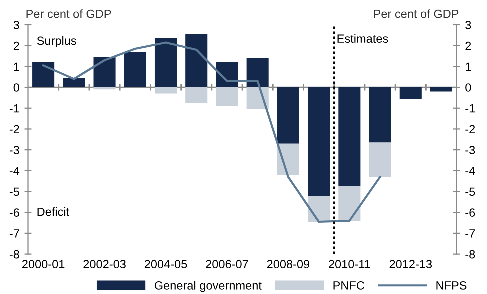 The width and height of the screenshot is (487, 294). Describe the element at coordinates (54, 212) in the screenshot. I see `annotation: Deficit` at that location.